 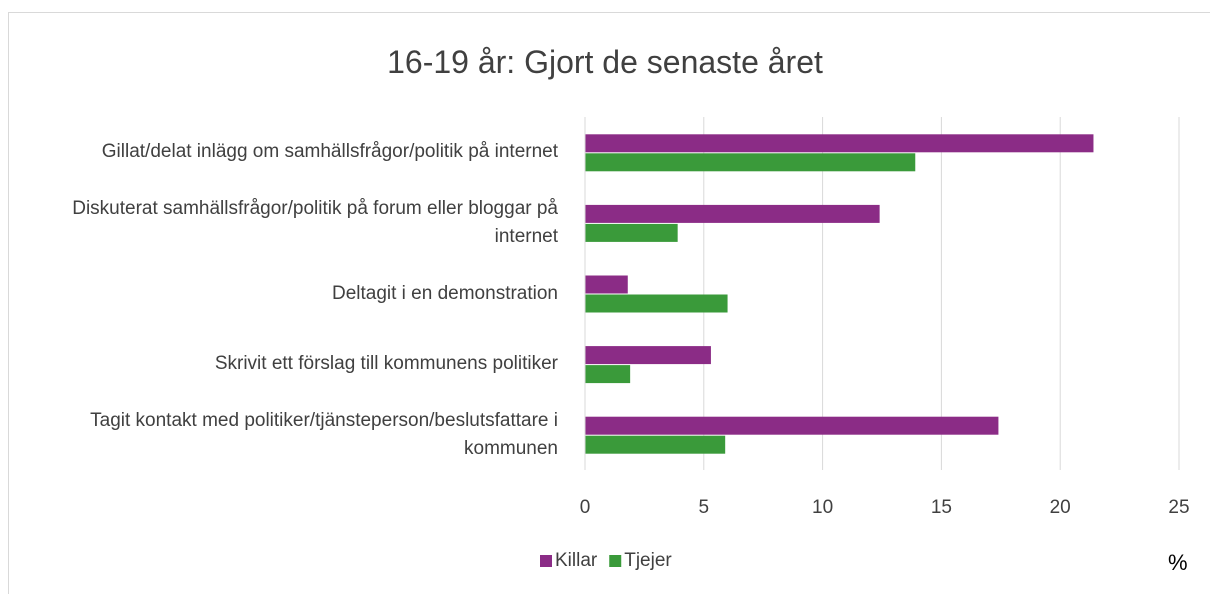 What do you see at coordinates (585, 507) in the screenshot?
I see `x-tick-label: 0` at bounding box center [585, 507].